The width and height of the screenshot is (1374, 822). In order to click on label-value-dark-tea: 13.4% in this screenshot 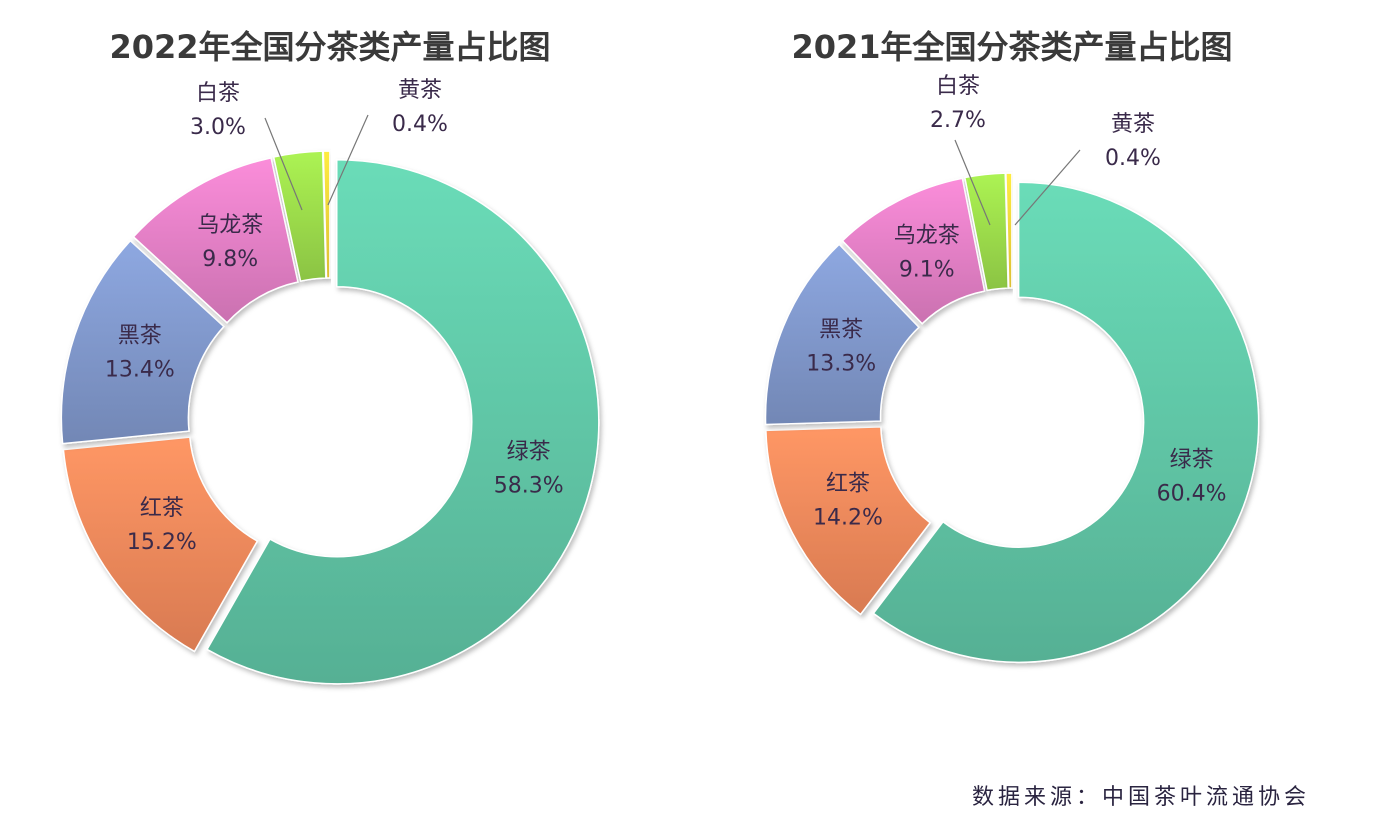, I will do `click(140, 370)`.